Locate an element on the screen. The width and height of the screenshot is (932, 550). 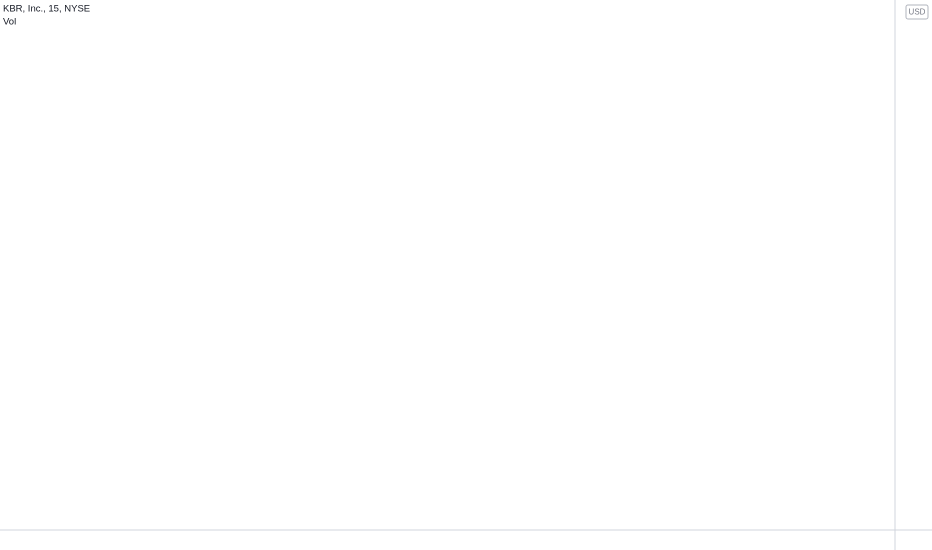
volume-title: Vol is located at coordinates (9, 22).